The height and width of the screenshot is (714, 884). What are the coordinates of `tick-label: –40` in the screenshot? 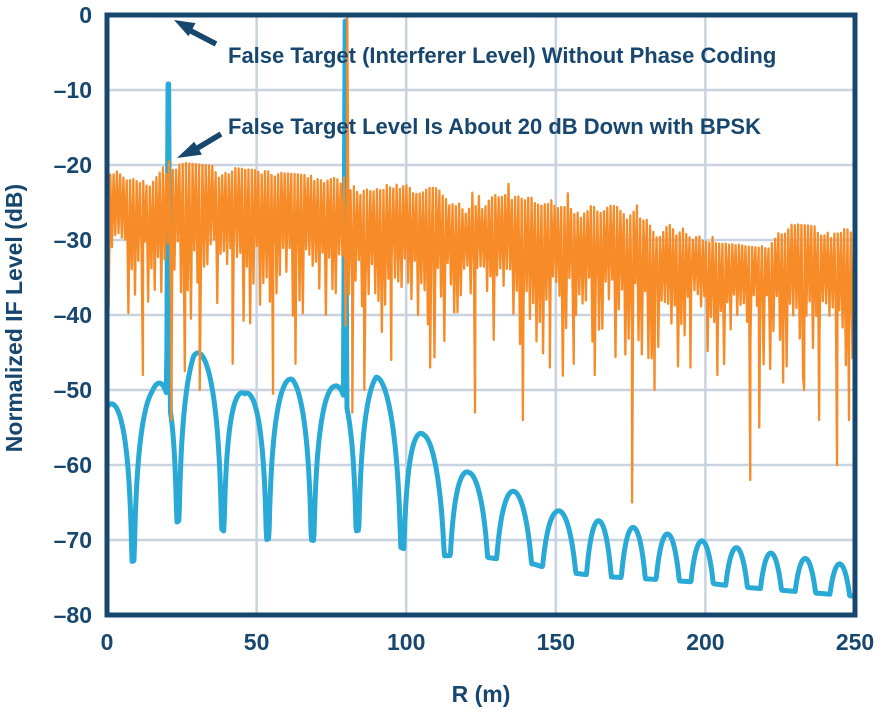 It's located at (73, 315).